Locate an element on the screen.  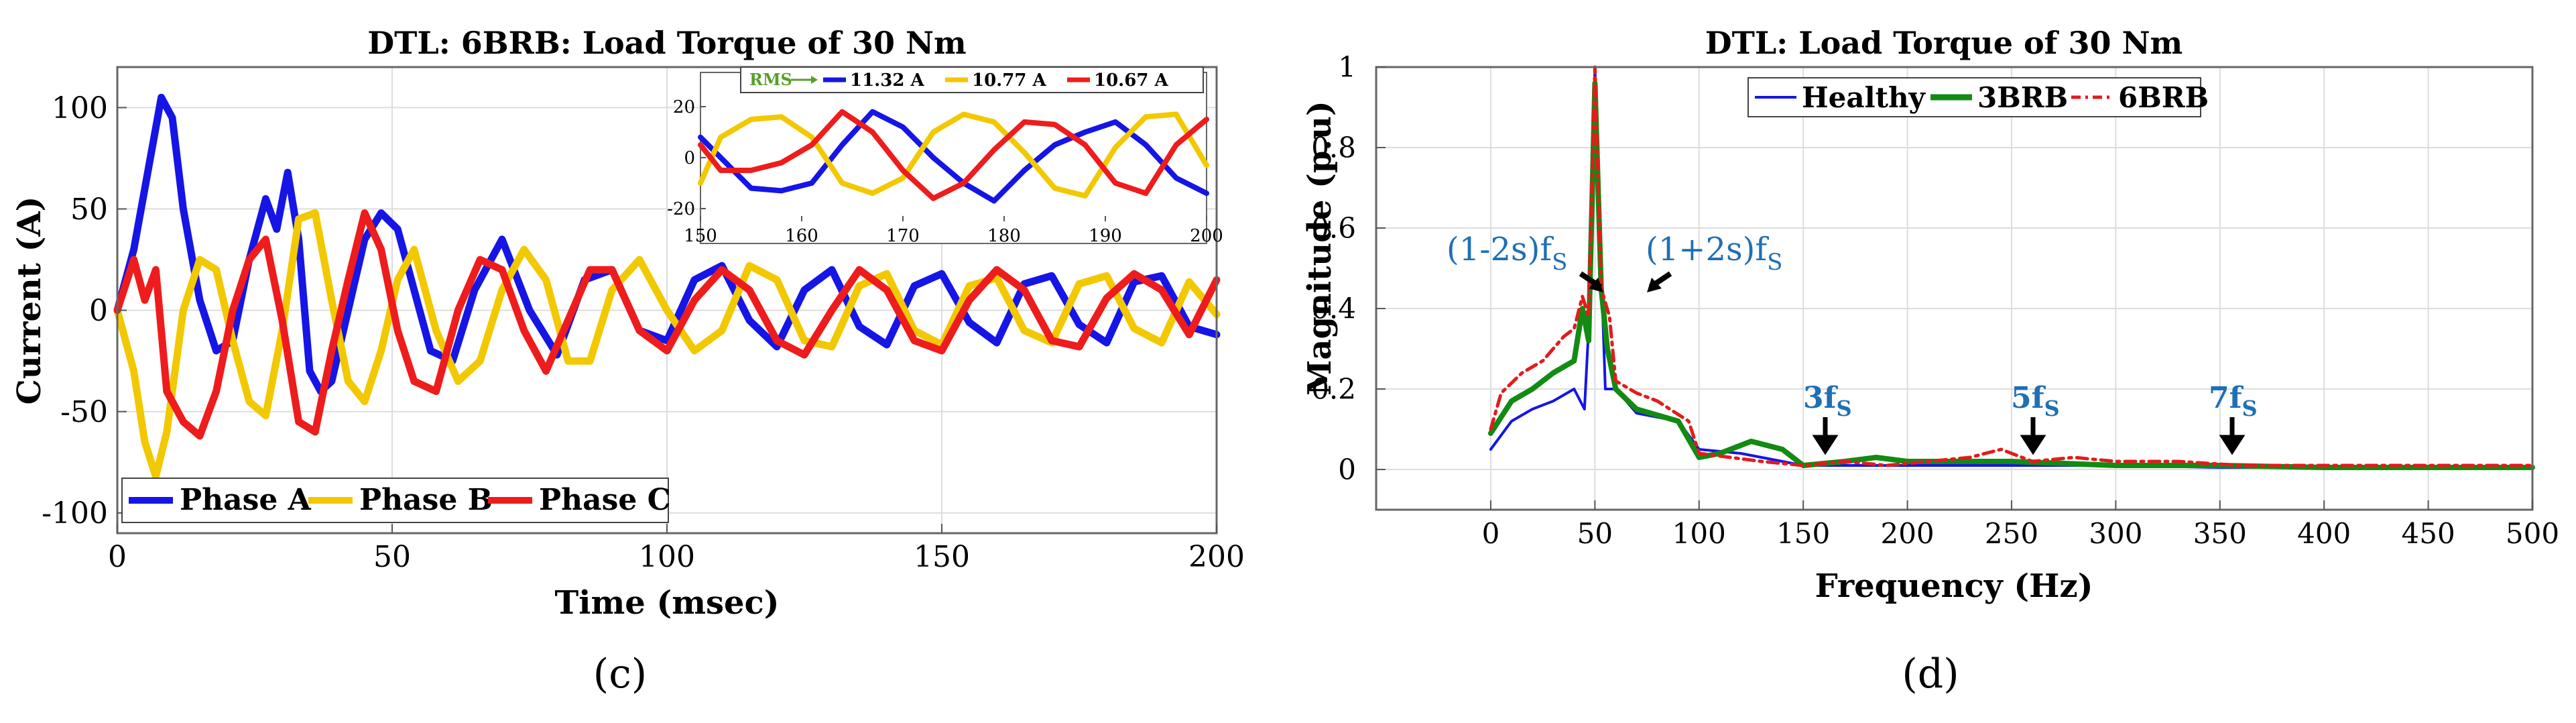
y-tick-label: 0.2 is located at coordinates (1333, 389).